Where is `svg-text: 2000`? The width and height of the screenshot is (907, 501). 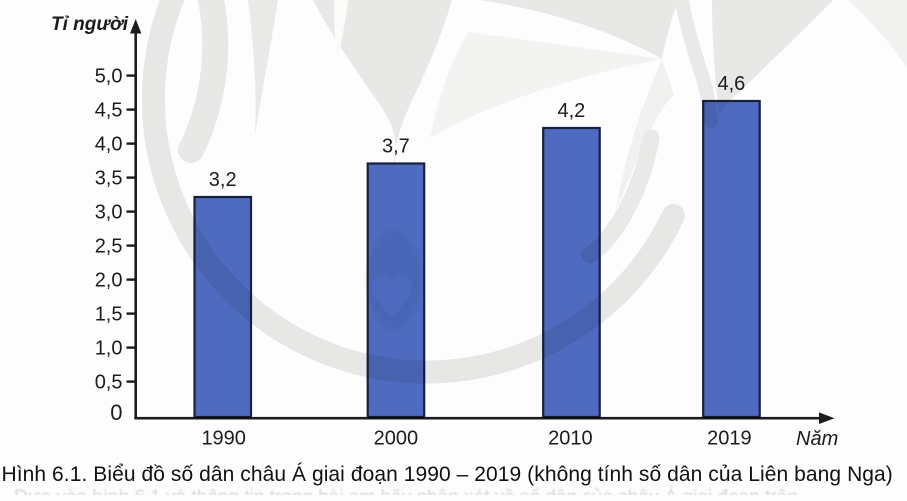 svg-text: 2000 is located at coordinates (396, 439).